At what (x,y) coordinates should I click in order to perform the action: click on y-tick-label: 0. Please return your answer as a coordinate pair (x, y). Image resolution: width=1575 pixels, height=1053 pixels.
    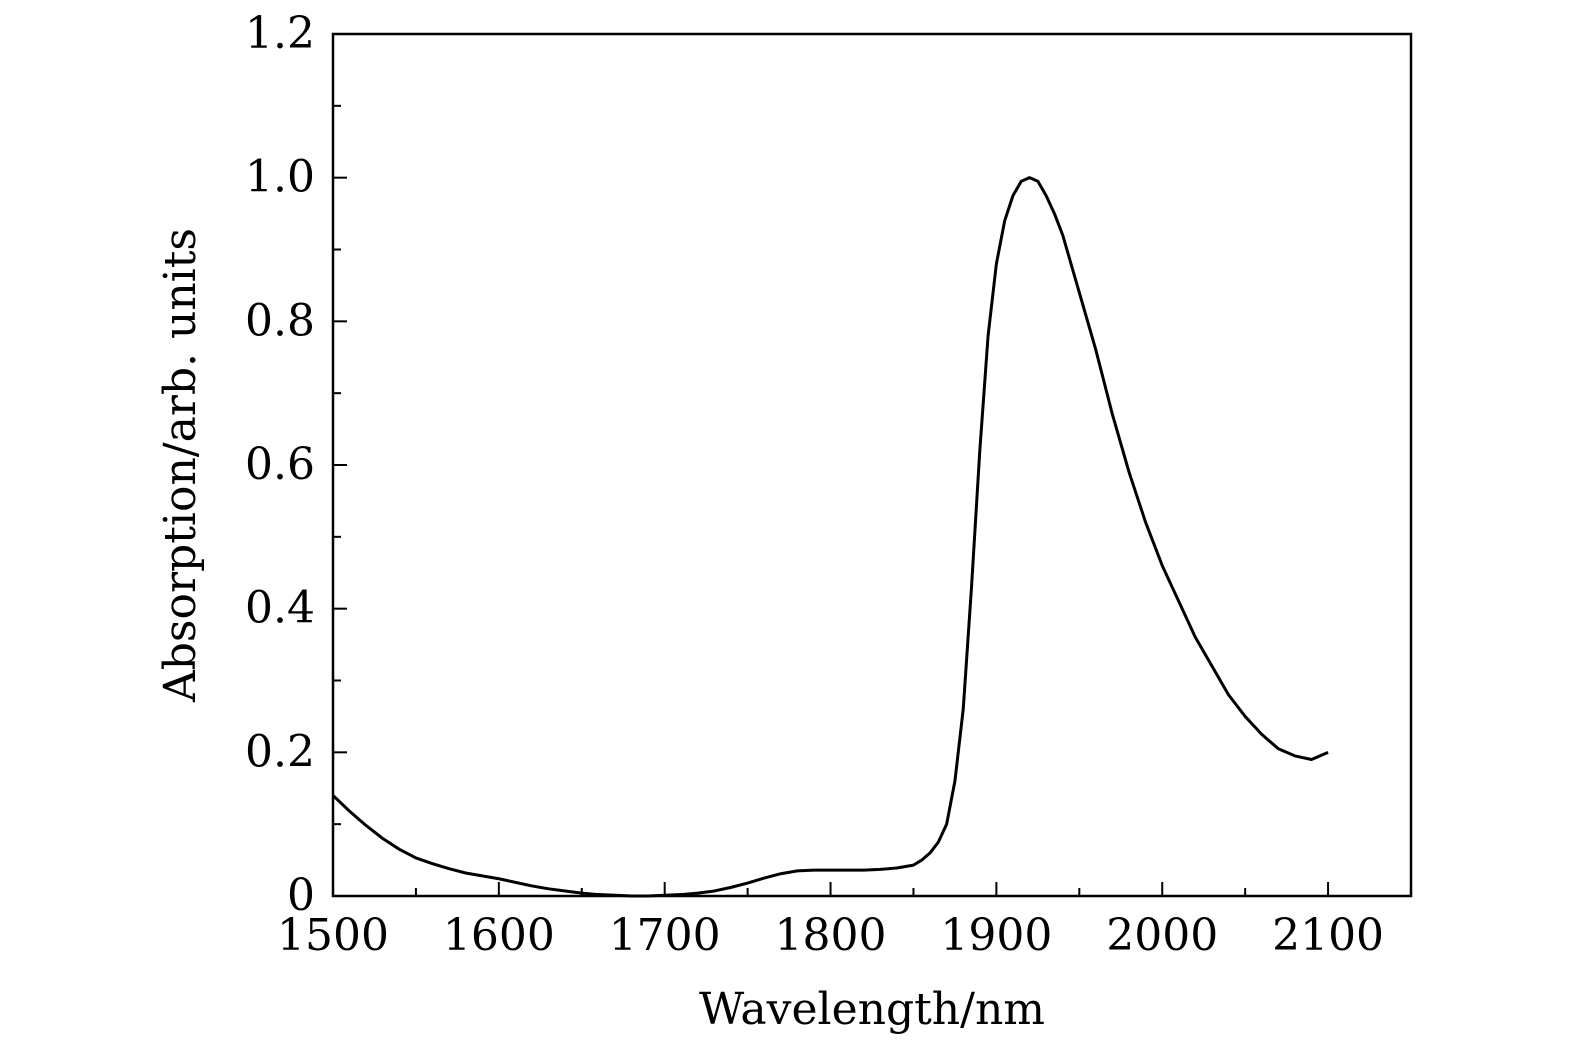
    Looking at the image, I should click on (301, 895).